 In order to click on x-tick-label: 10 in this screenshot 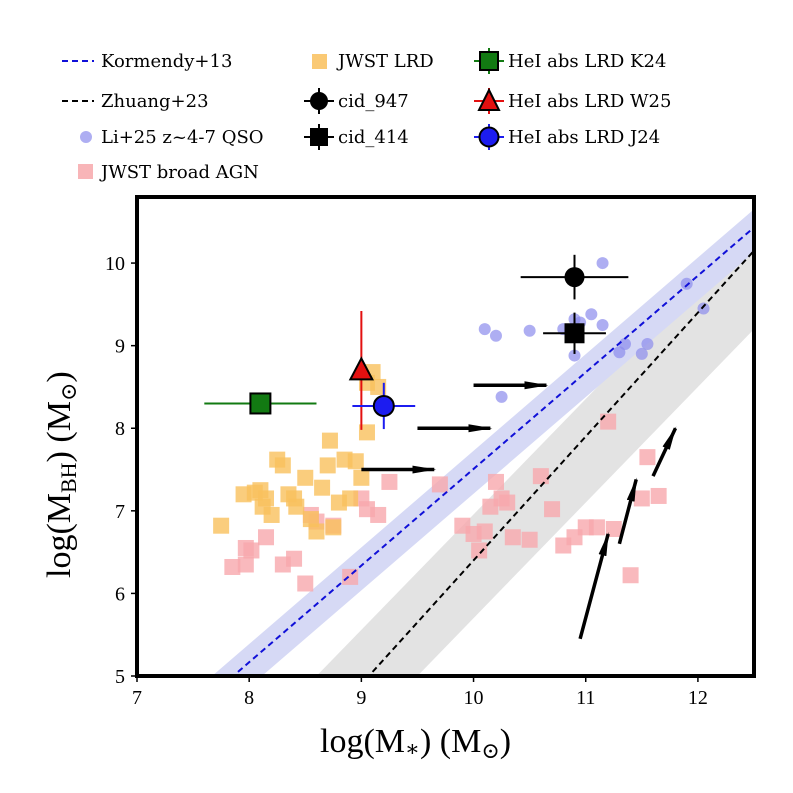, I will do `click(474, 698)`.